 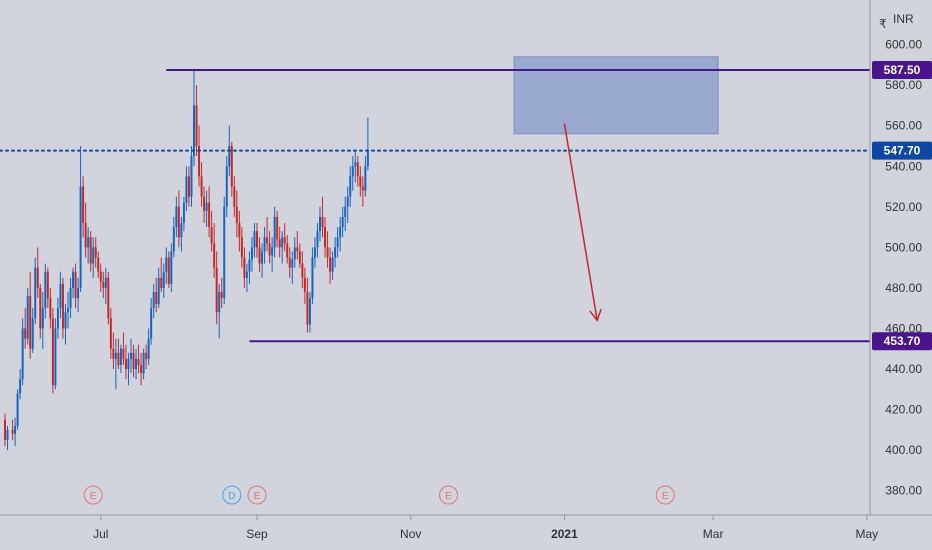 I want to click on price-axis-panel, so click(x=901, y=275).